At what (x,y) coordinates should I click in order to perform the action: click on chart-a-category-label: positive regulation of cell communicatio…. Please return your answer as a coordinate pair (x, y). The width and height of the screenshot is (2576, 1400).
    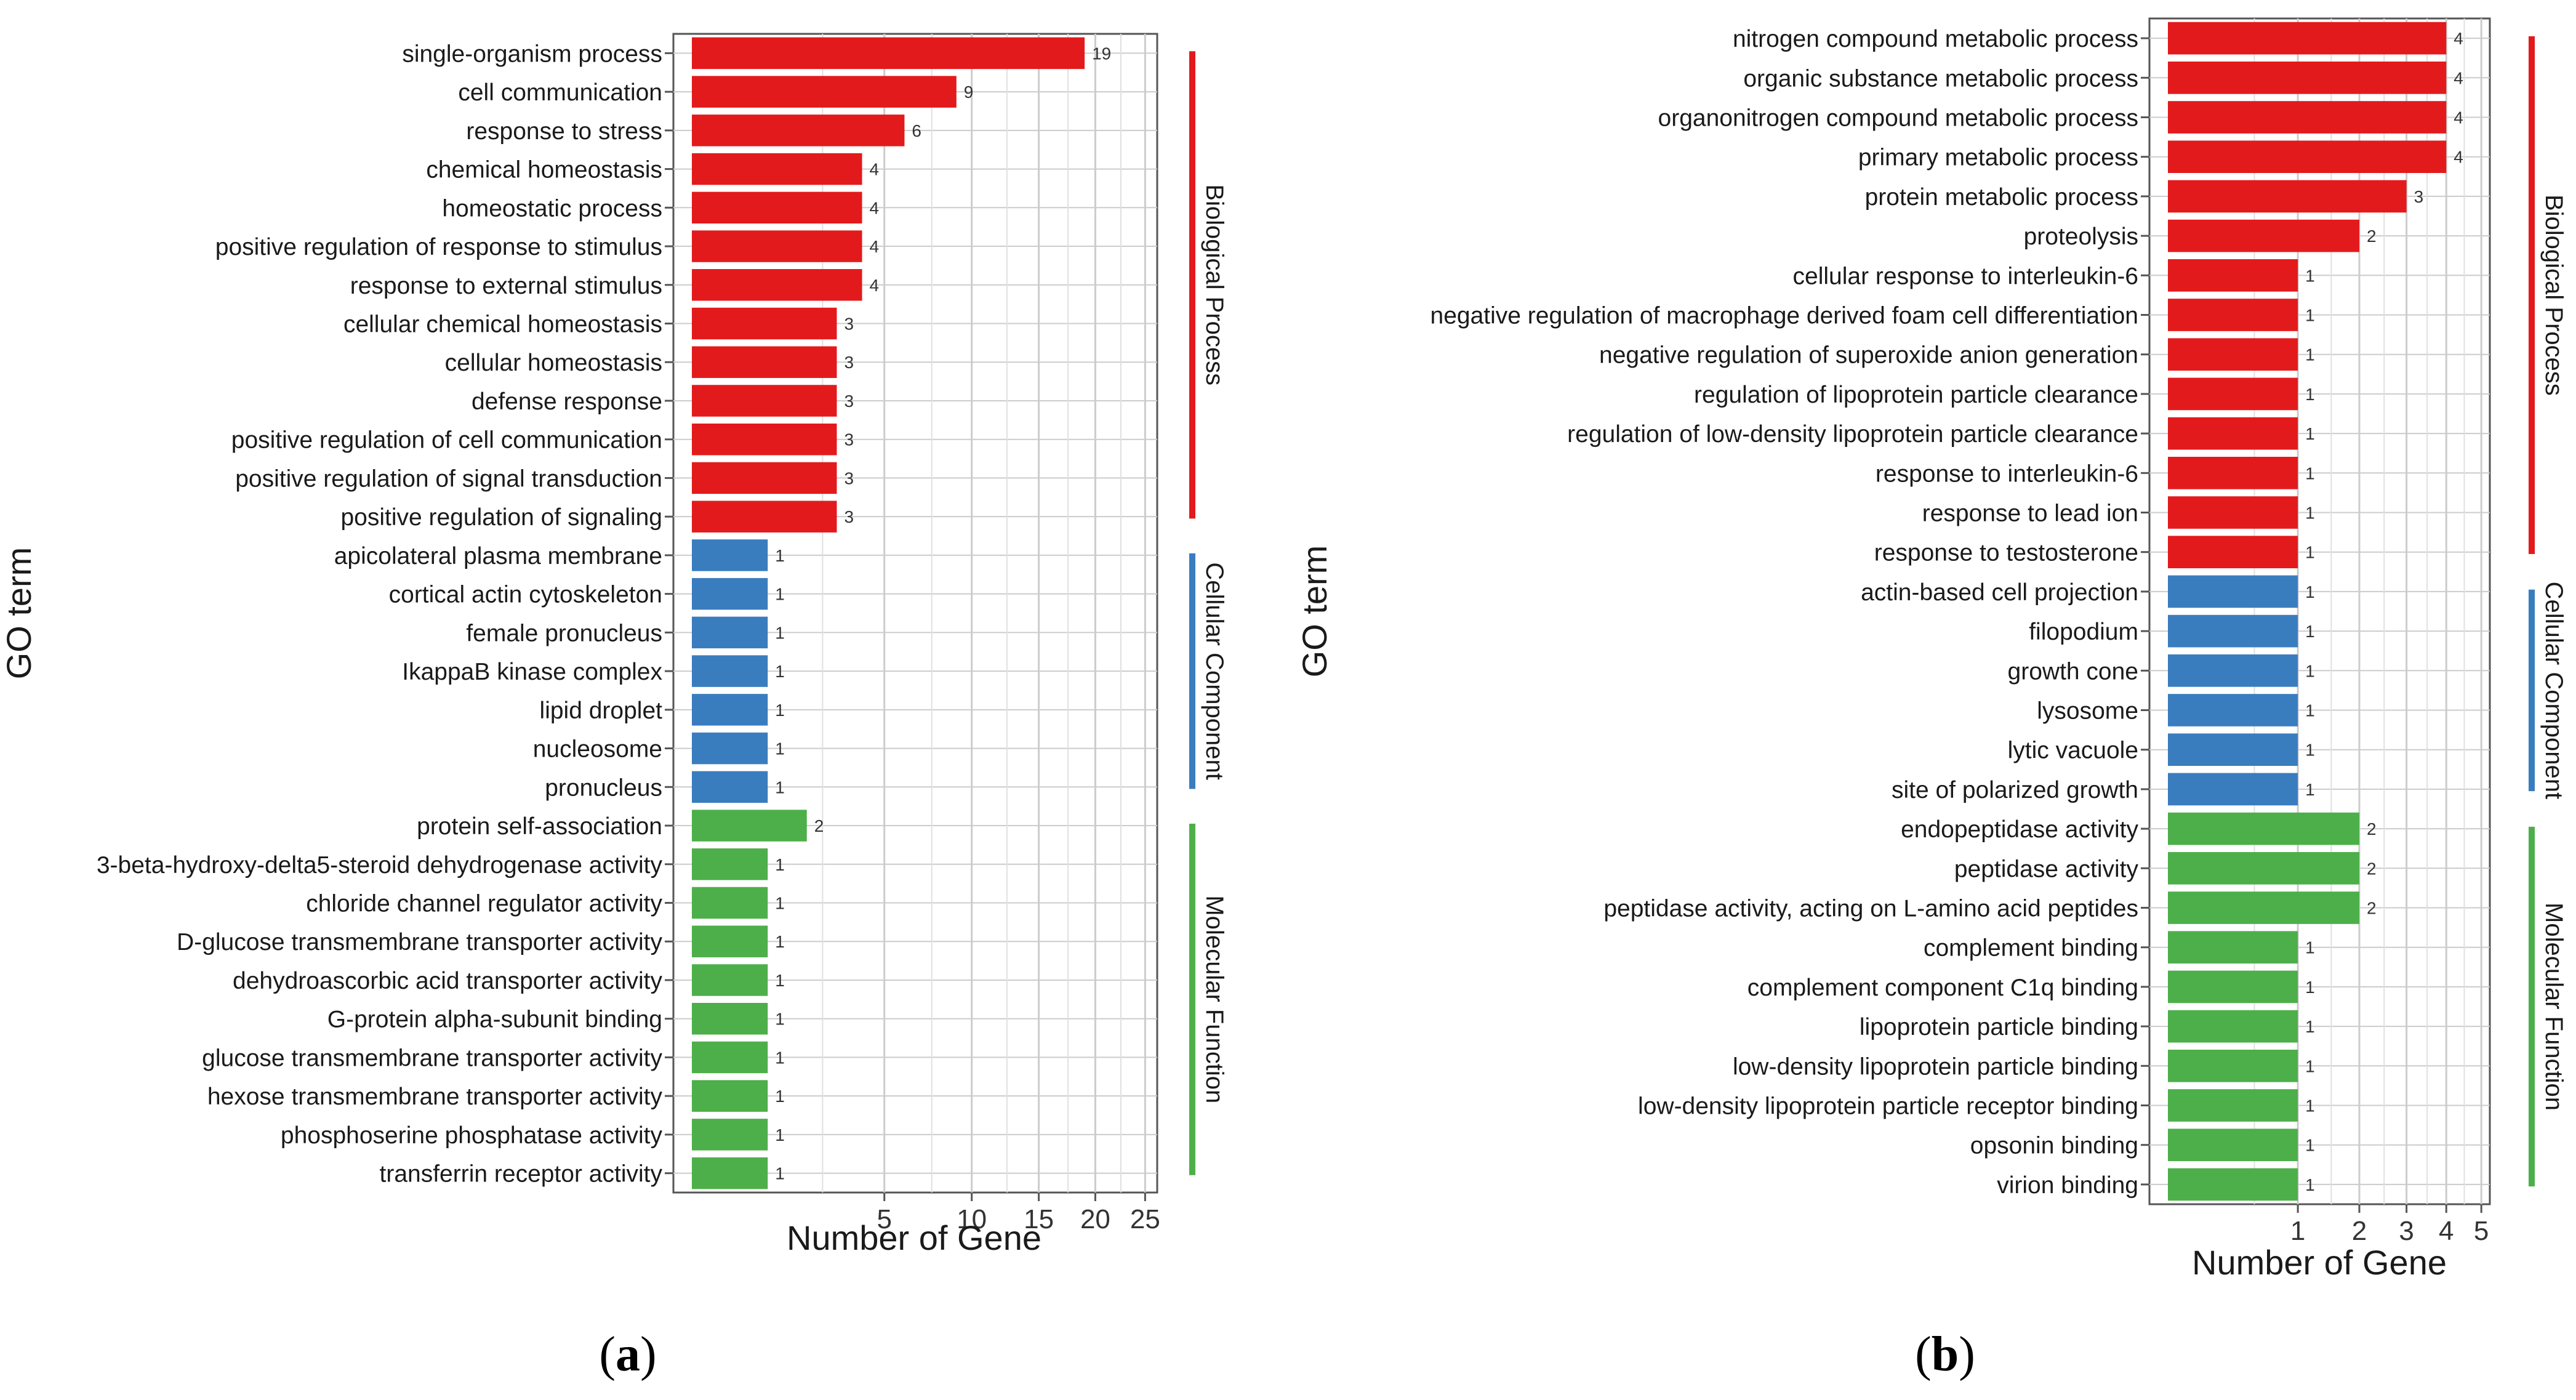
    Looking at the image, I should click on (446, 440).